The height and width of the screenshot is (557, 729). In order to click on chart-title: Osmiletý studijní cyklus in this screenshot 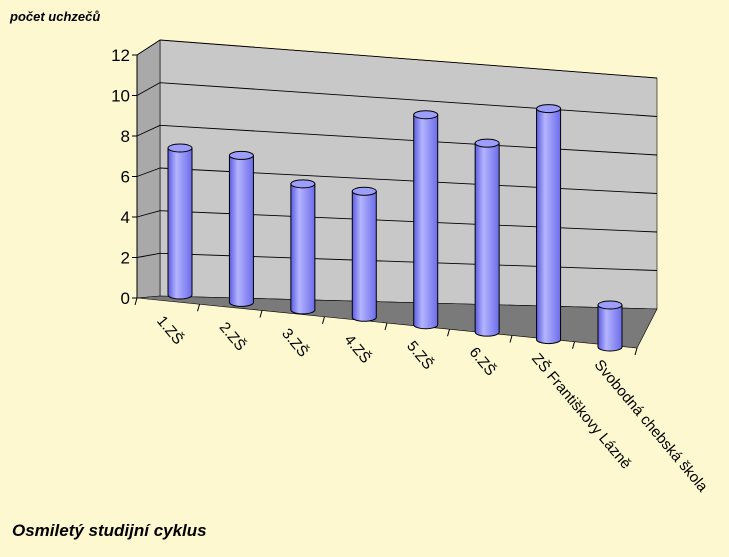, I will do `click(109, 530)`.